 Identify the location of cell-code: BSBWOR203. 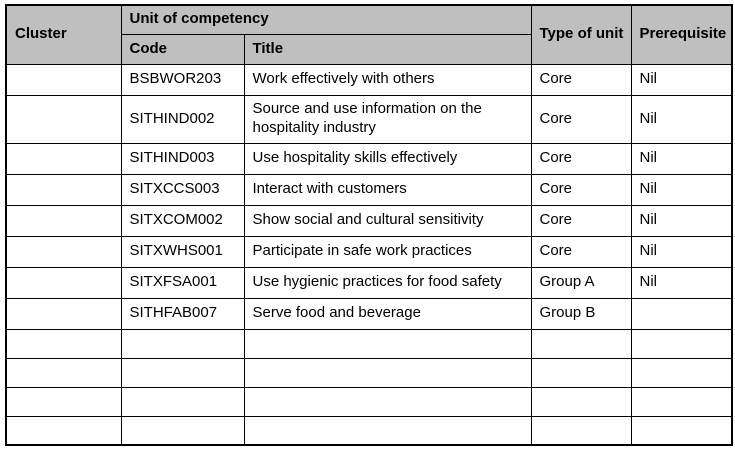
(182, 79).